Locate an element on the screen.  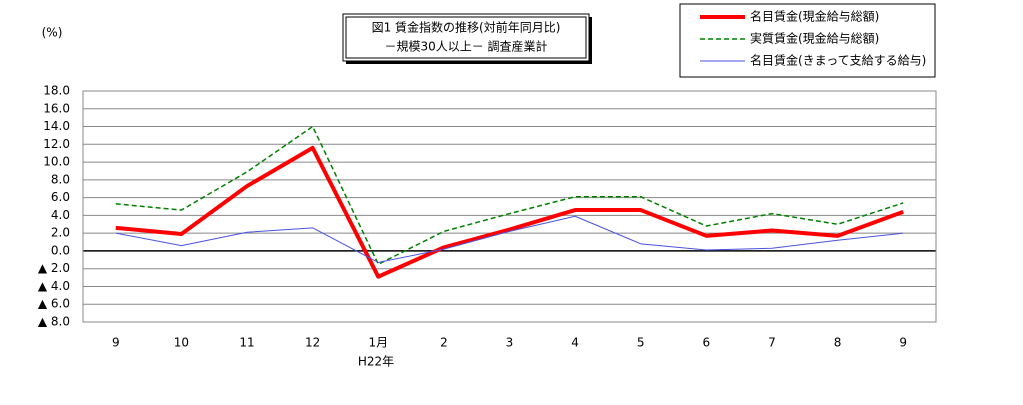
y-tick-label: 12.0 is located at coordinates (56, 144).